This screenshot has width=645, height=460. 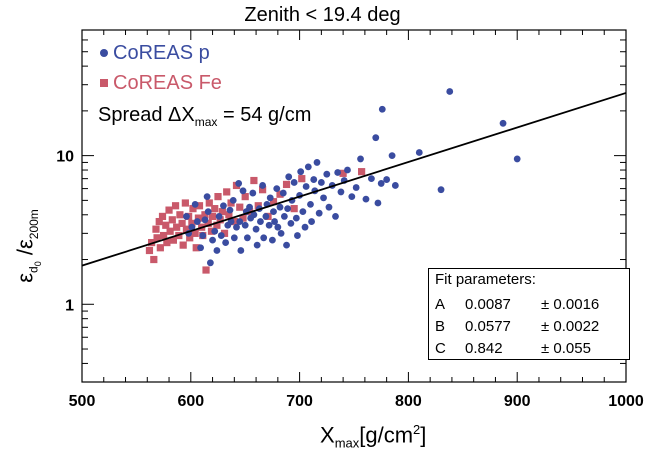 What do you see at coordinates (204, 83) in the screenshot?
I see `legend-entry-fe: CoREAS Fe` at bounding box center [204, 83].